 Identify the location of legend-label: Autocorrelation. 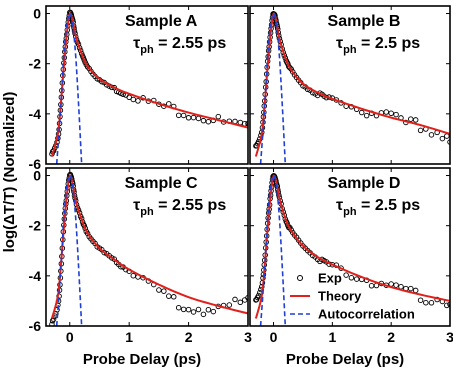
(366, 314).